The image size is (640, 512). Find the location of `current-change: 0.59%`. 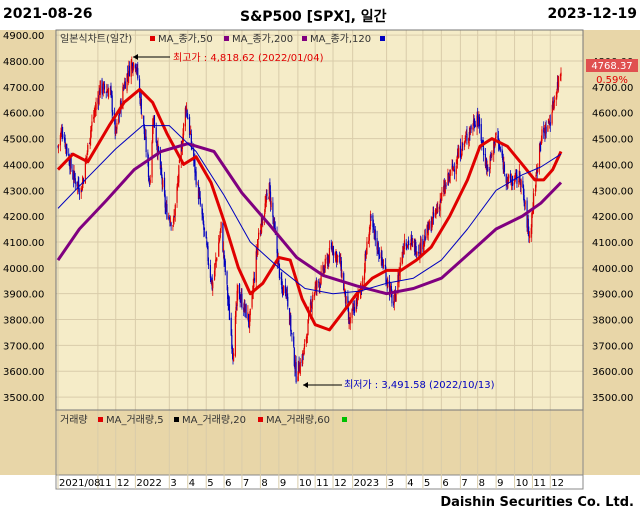

current-change: 0.59% is located at coordinates (612, 80).